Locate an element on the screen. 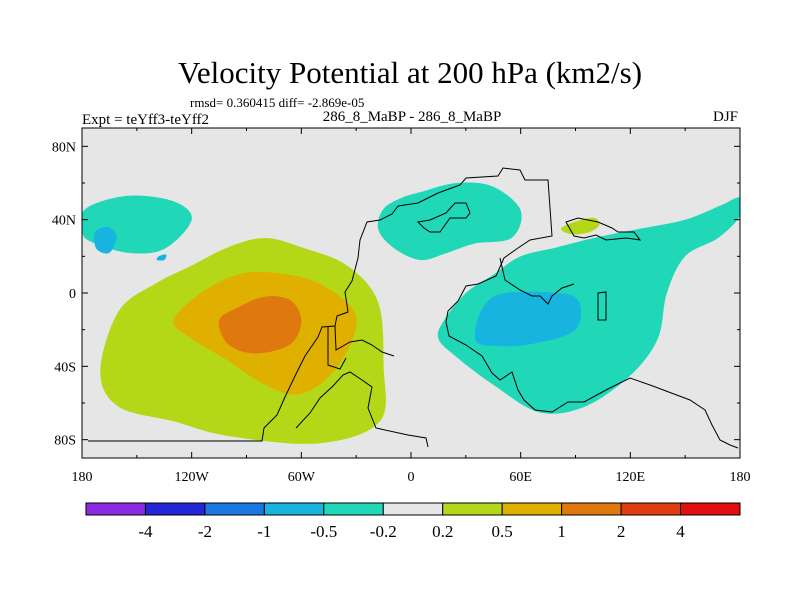 Image resolution: width=800 pixels, height=600 pixels. x-tick-label: 60W is located at coordinates (302, 477).